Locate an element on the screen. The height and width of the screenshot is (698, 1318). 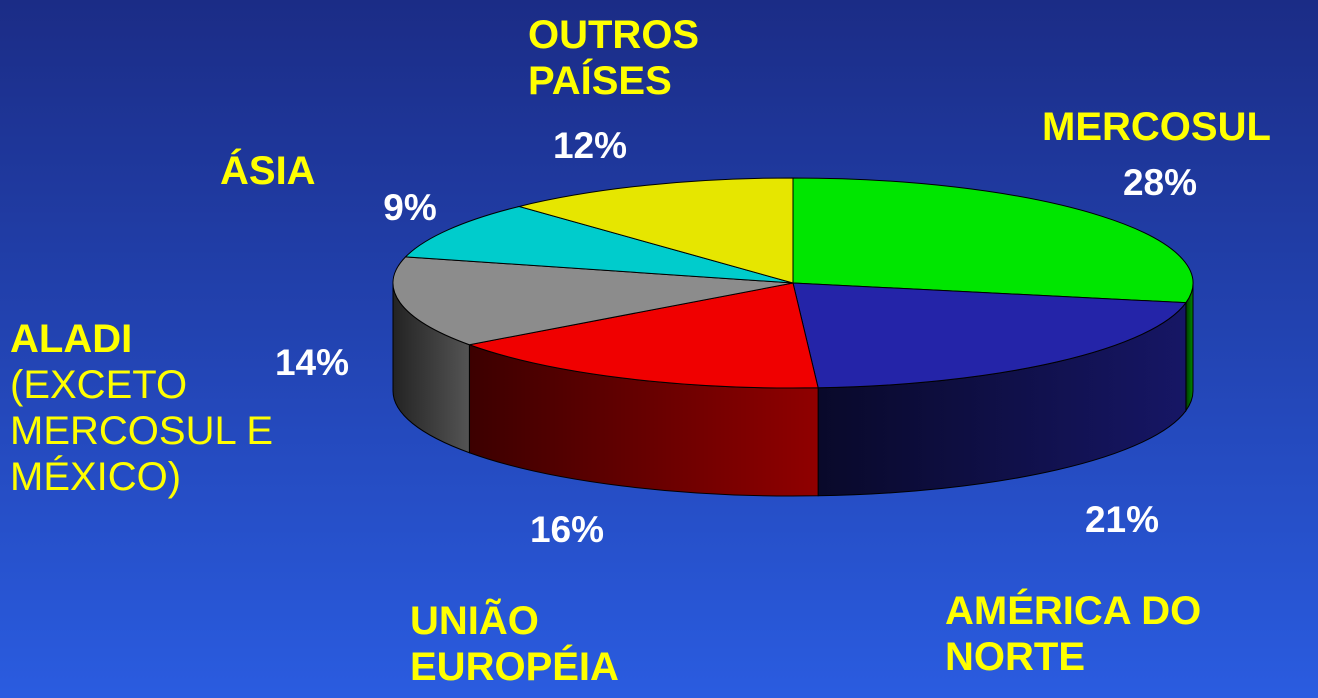
value-label: 12% is located at coordinates (590, 145).